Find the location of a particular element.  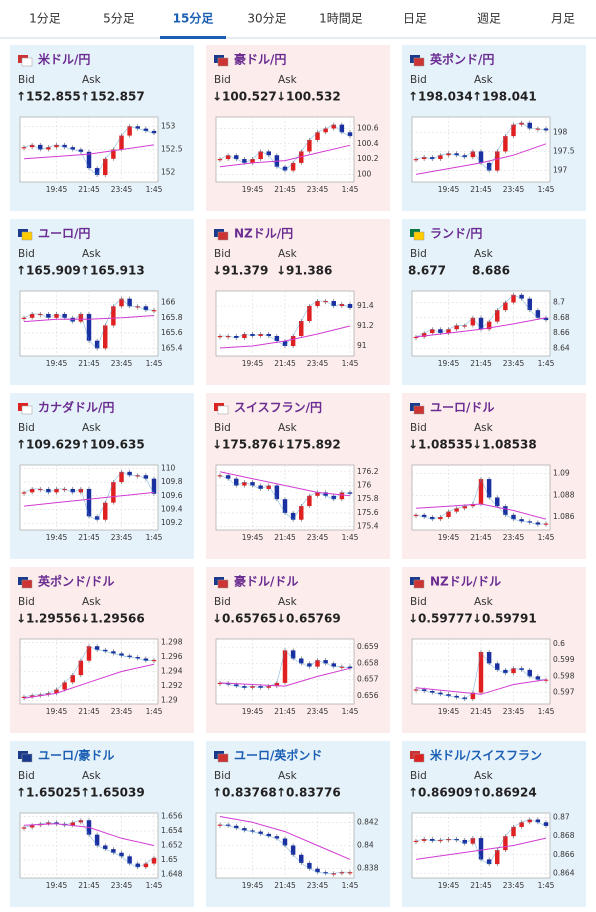

x-tick-label: 19:45 is located at coordinates (449, 189).